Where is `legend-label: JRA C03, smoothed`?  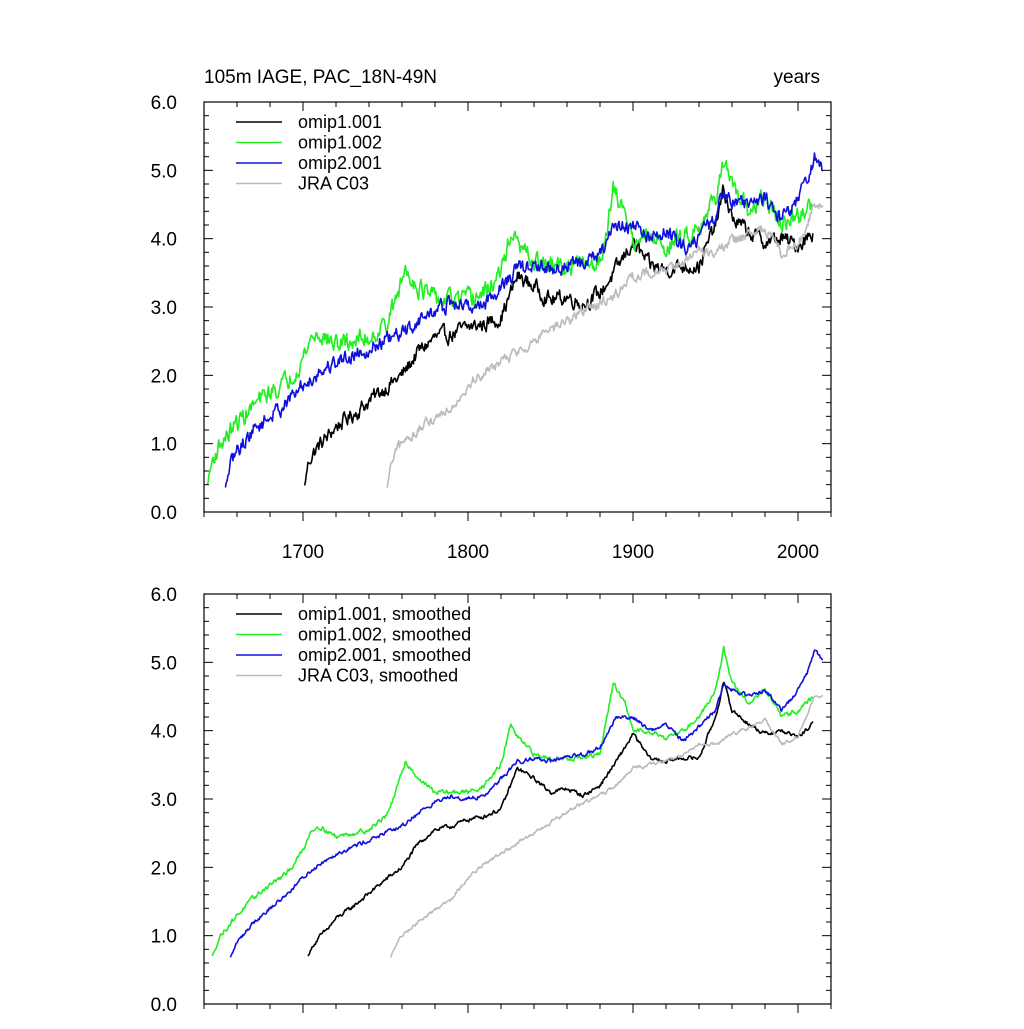 legend-label: JRA C03, smoothed is located at coordinates (378, 676).